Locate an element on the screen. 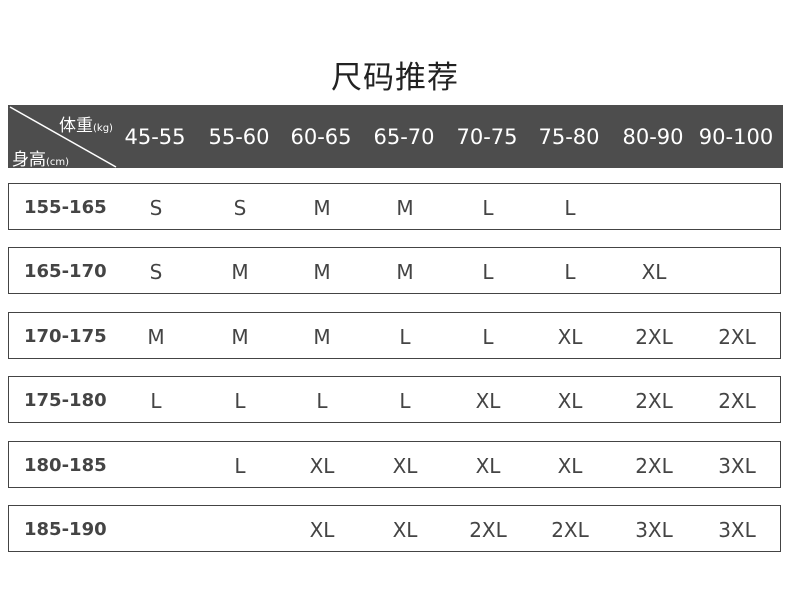 The width and height of the screenshot is (790, 598). column-header: 55-60 is located at coordinates (239, 137).